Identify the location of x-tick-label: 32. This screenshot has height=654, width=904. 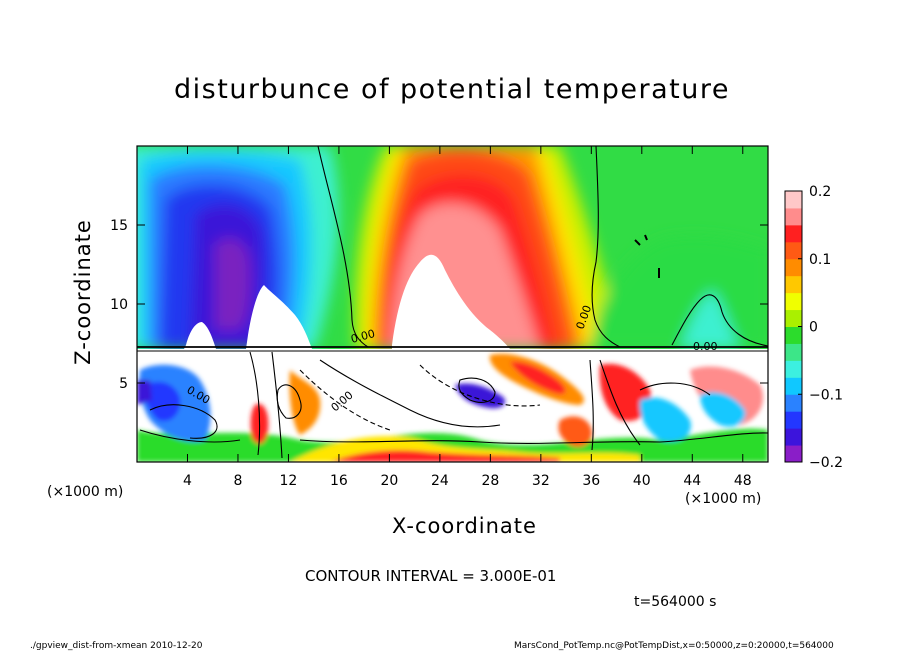
(541, 481).